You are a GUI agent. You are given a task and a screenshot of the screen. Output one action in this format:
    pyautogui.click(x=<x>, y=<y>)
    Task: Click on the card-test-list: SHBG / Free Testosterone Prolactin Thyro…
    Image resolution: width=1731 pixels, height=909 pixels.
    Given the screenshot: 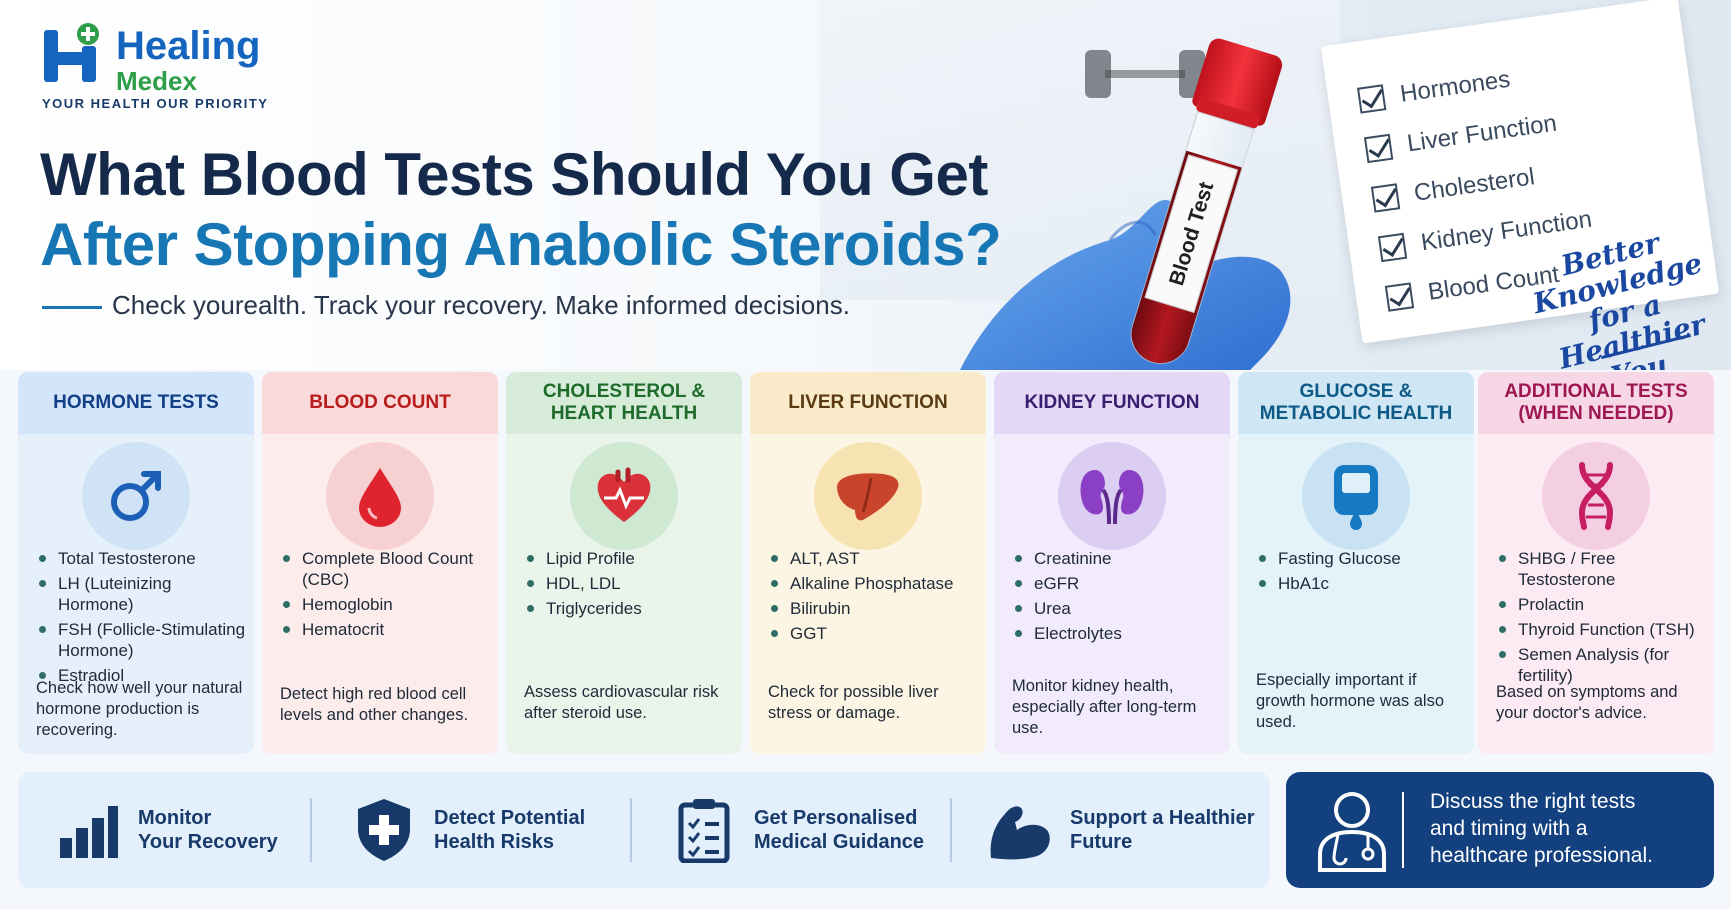 What is the action you would take?
    pyautogui.click(x=1602, y=619)
    